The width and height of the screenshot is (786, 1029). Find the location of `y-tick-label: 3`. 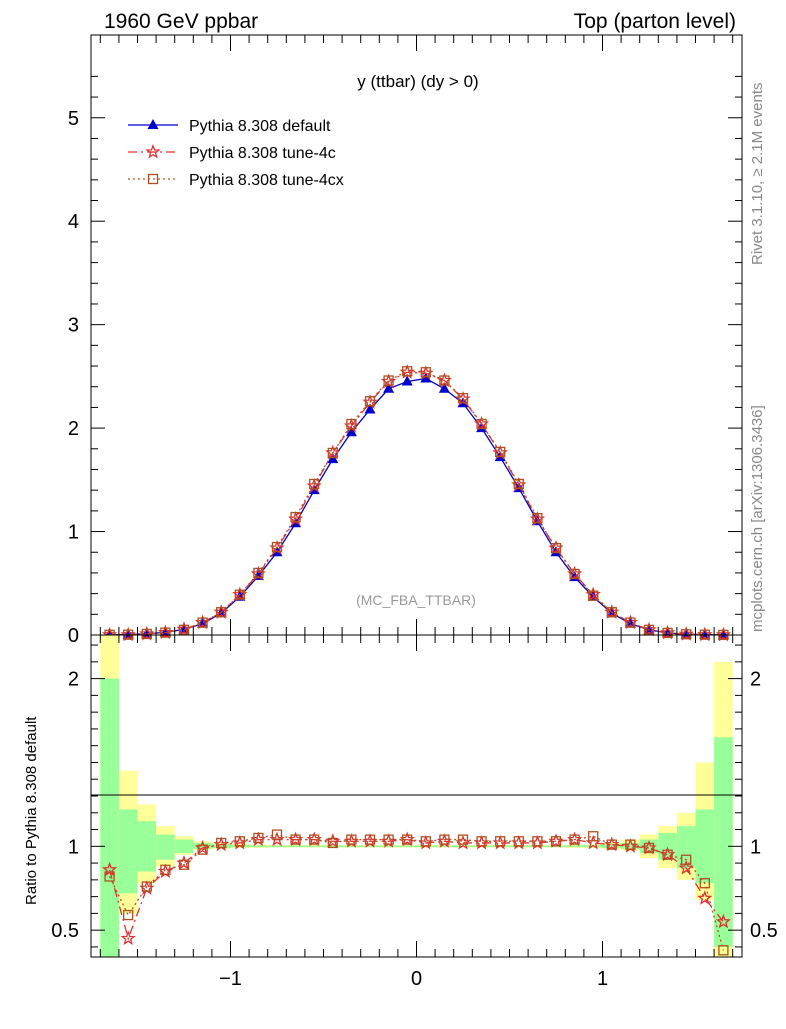

y-tick-label: 3 is located at coordinates (73, 326).